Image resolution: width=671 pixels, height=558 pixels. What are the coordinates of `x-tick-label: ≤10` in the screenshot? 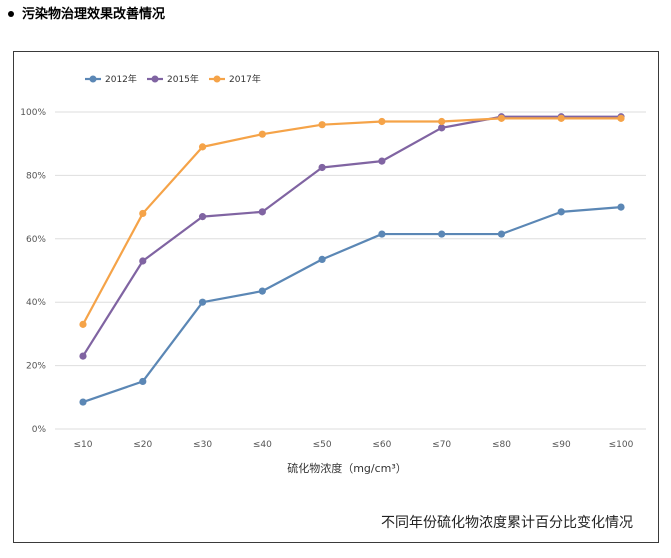 It's located at (83, 445).